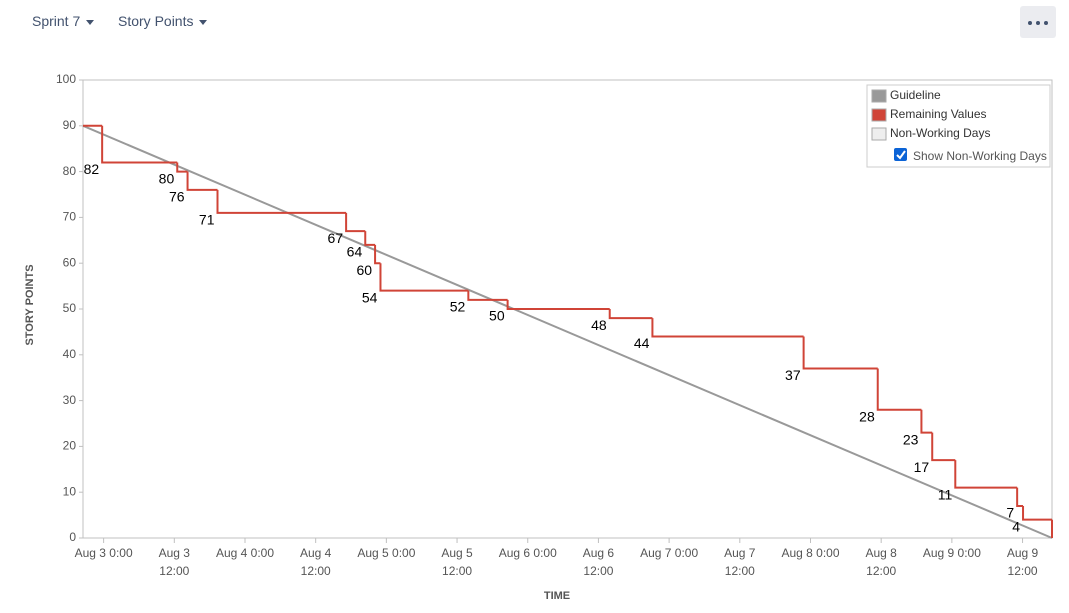 The image size is (1069, 613). Describe the element at coordinates (177, 197) in the screenshot. I see `data-label: 76` at that location.